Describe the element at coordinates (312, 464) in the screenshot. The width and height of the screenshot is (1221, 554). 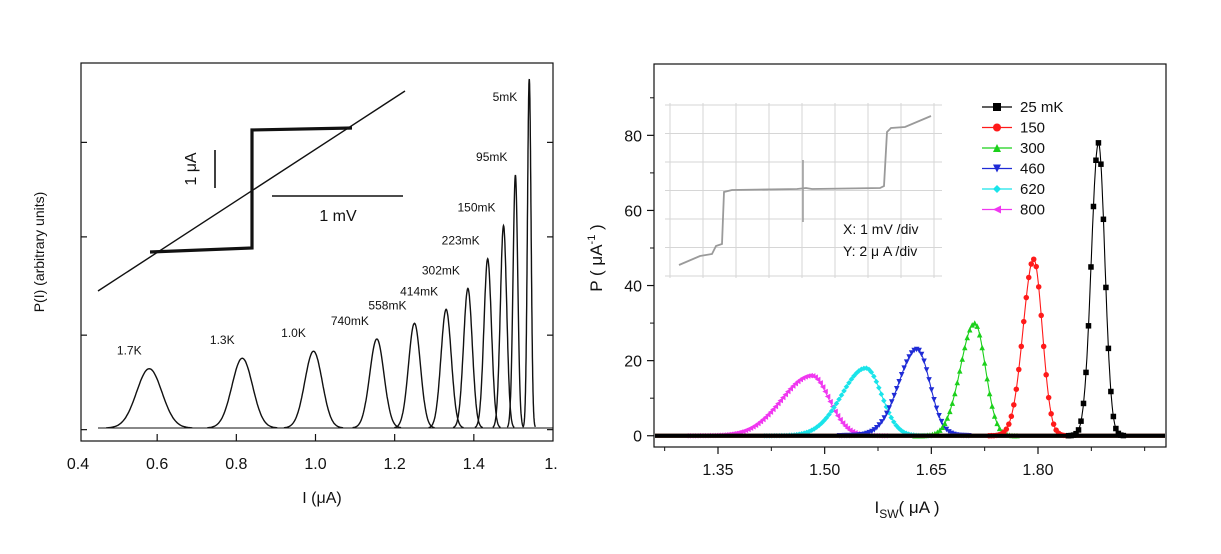
I see `left-x-tick-labels: 0.4 0.6 0.8 1.0 1.2 1.4 1.` at that location.